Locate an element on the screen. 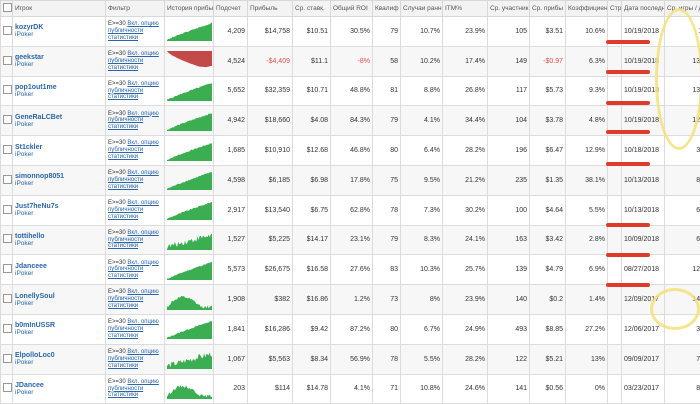  select-all-header is located at coordinates (6, 8).